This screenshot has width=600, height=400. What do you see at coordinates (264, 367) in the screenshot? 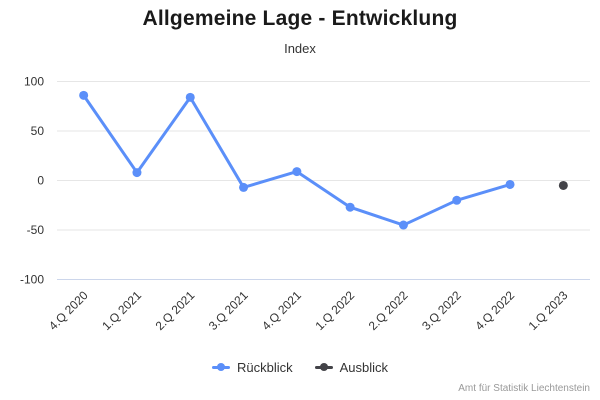
I see `legend-label-rueckblick: Rückblick` at bounding box center [264, 367].